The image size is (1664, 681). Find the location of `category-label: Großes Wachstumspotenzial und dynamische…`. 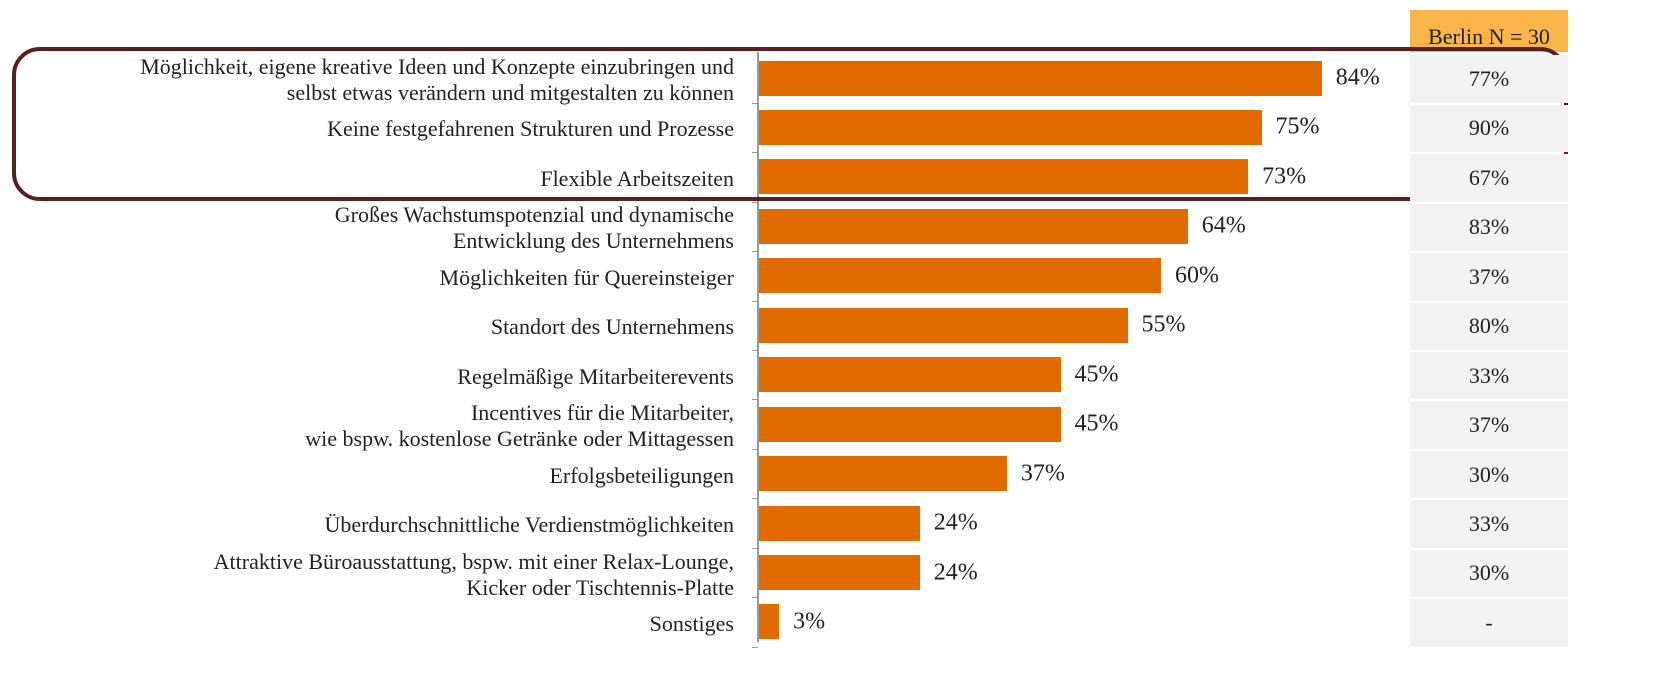

category-label: Großes Wachstumspotenzial und dynamische… is located at coordinates (534, 228).